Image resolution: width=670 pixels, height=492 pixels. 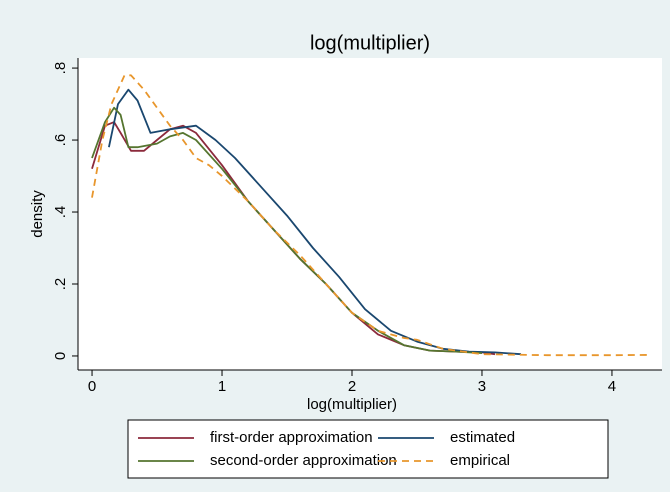 What do you see at coordinates (352, 404) in the screenshot?
I see `x-axis-label: log(multiplier)` at bounding box center [352, 404].